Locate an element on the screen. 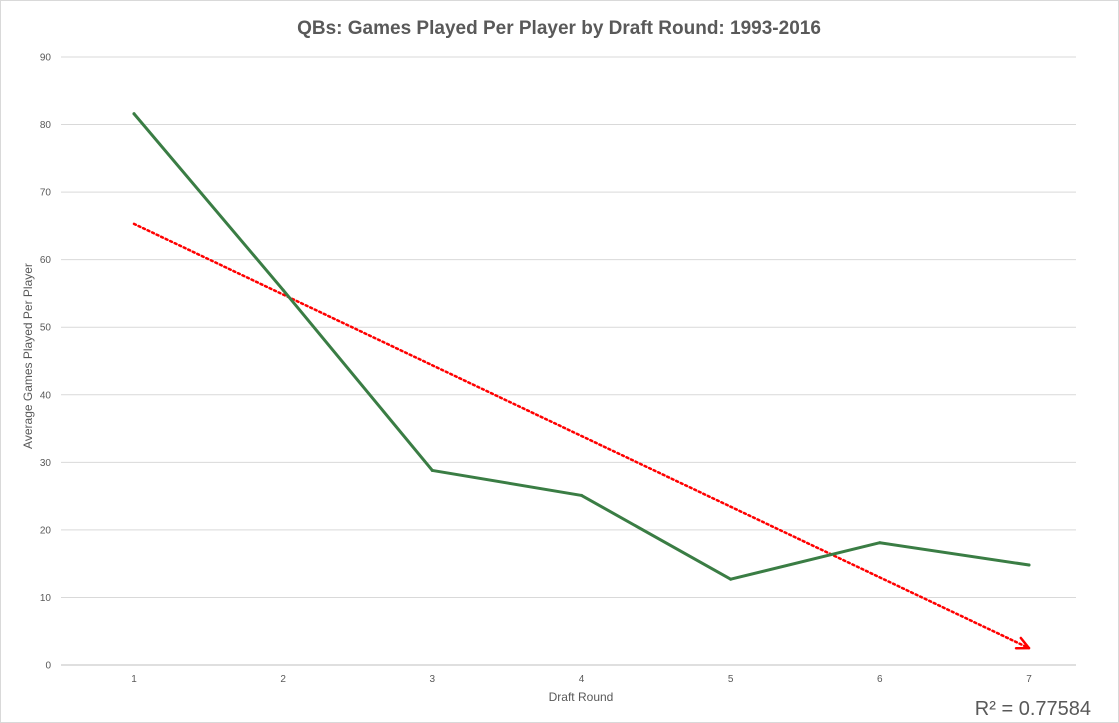 This screenshot has width=1119, height=723. x-tick-labels: 1 2 3 4 5 6 7 is located at coordinates (581, 679).